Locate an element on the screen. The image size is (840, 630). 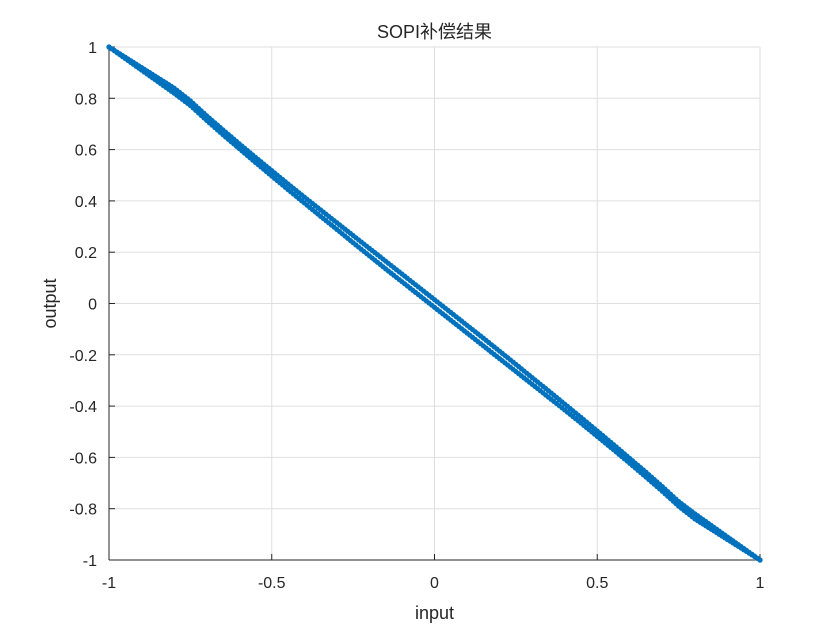
y-tick-label: -0.8 is located at coordinates (83, 510).